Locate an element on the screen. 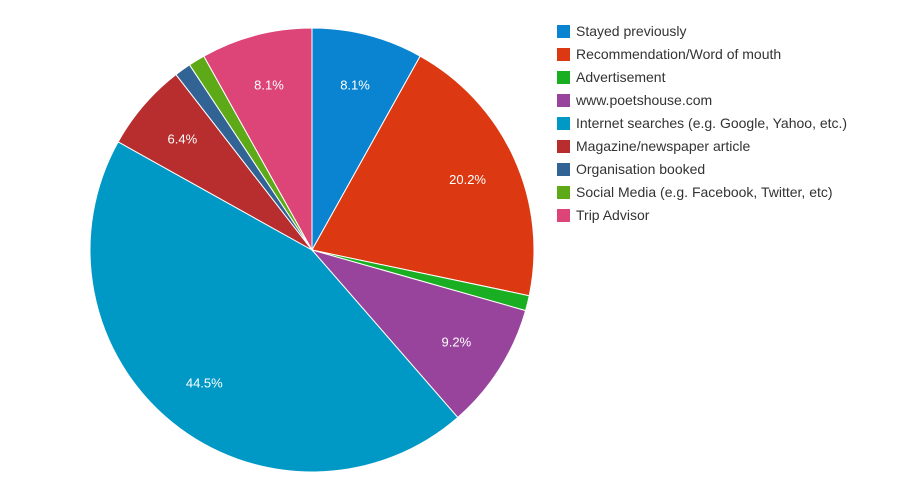  legend-item: Recommendation/Word of mouth is located at coordinates (722, 54).